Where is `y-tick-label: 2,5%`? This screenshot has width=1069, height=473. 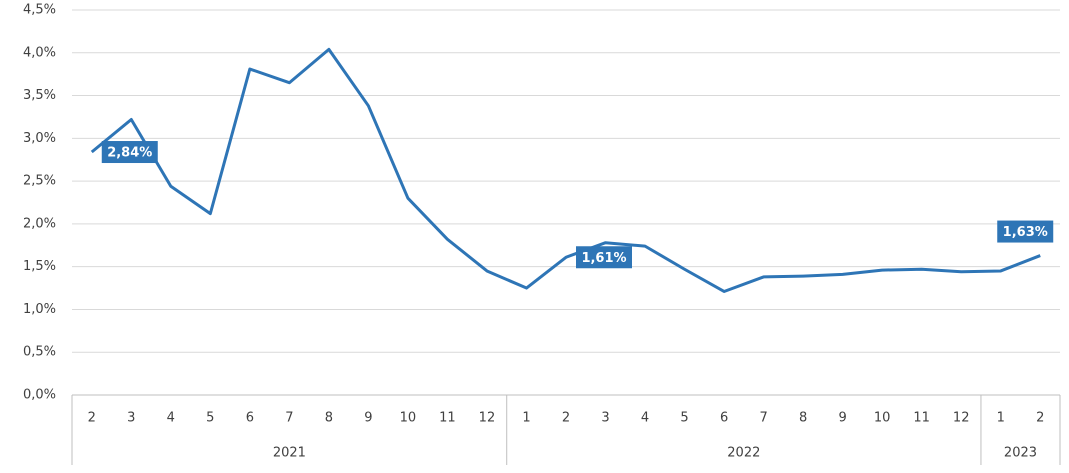 y-tick-label: 2,5% is located at coordinates (39, 181).